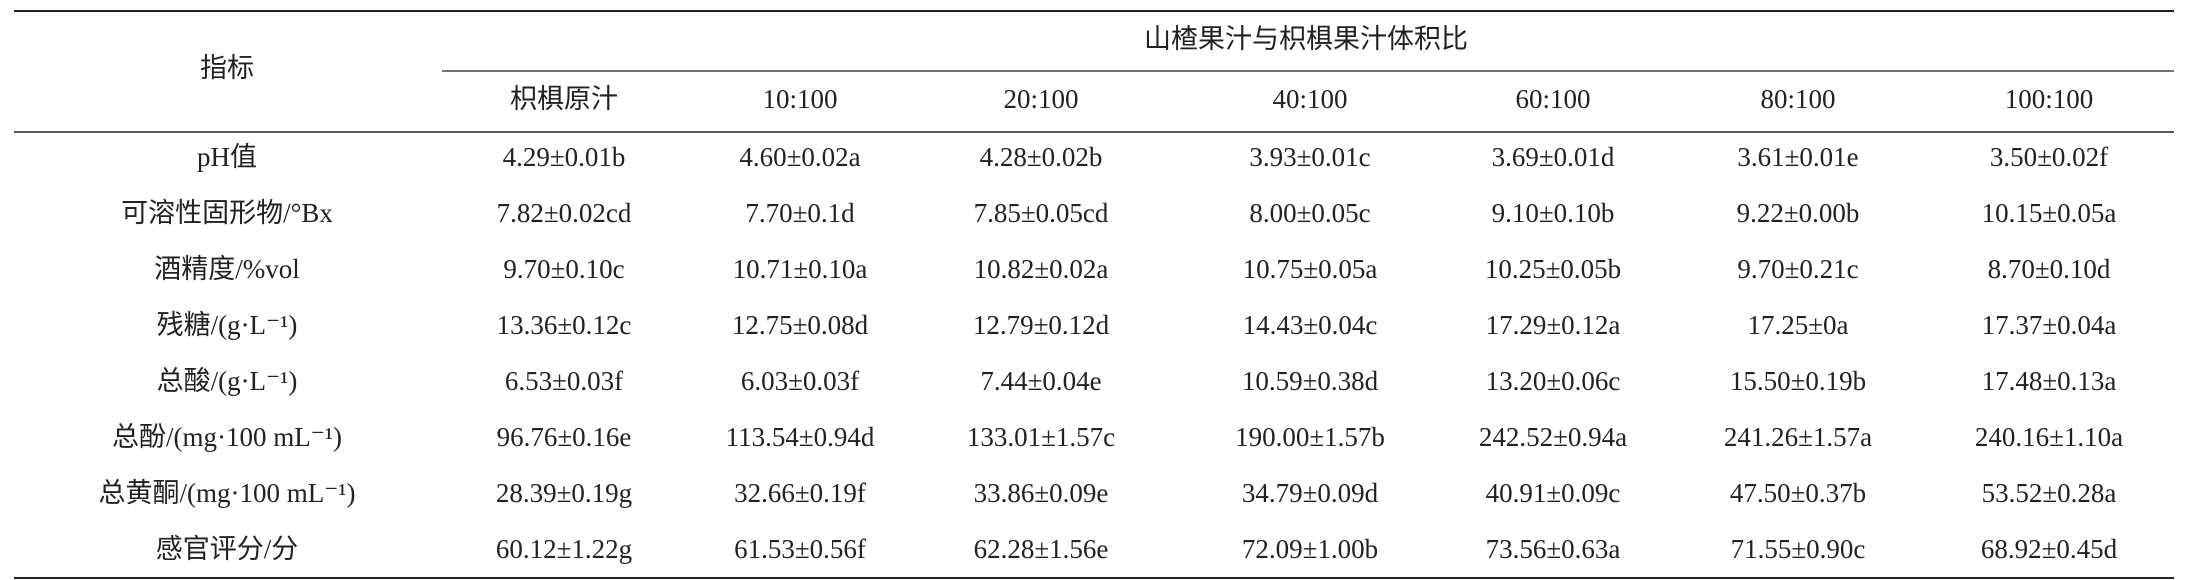 The width and height of the screenshot is (2188, 580). Describe the element at coordinates (1310, 437) in the screenshot. I see `cell: 190.00±1.57b` at that location.